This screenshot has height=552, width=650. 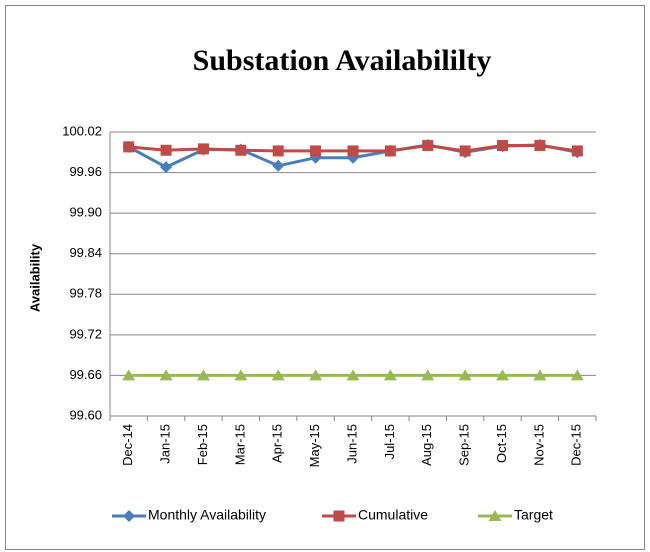 What do you see at coordinates (85, 212) in the screenshot?
I see `y-tick-label: 99.90` at bounding box center [85, 212].